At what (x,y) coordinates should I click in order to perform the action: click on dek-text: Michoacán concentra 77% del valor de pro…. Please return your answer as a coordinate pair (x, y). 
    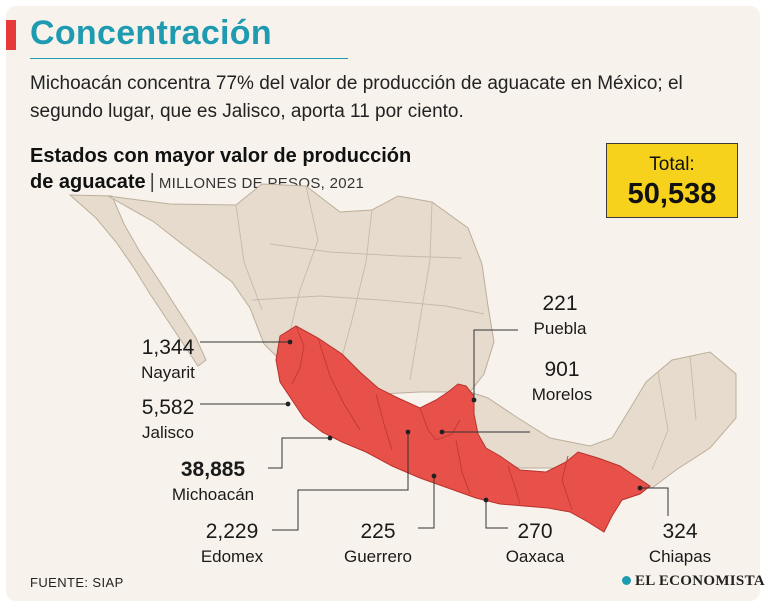
    Looking at the image, I should click on (356, 97).